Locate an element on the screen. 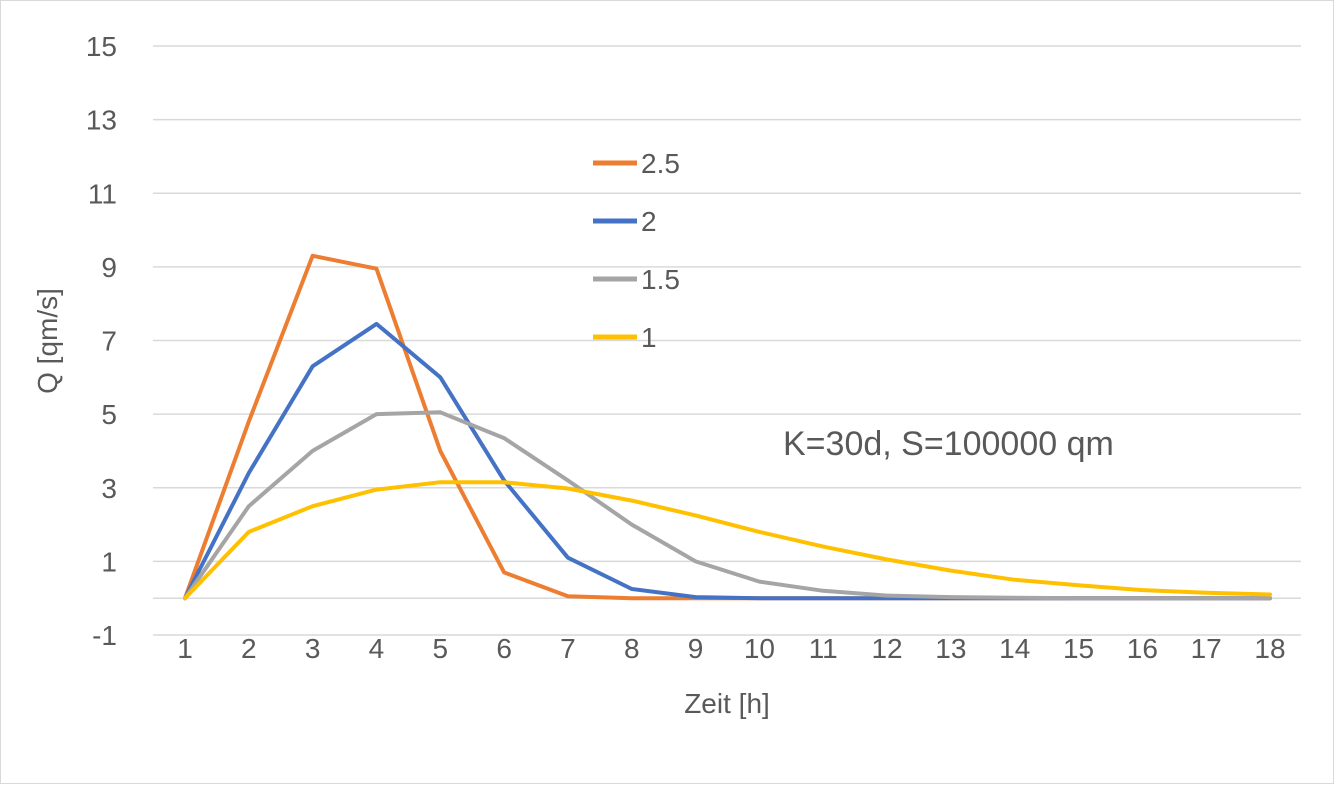 The image size is (1334, 785). x-tick-label: 17 is located at coordinates (1206, 648).